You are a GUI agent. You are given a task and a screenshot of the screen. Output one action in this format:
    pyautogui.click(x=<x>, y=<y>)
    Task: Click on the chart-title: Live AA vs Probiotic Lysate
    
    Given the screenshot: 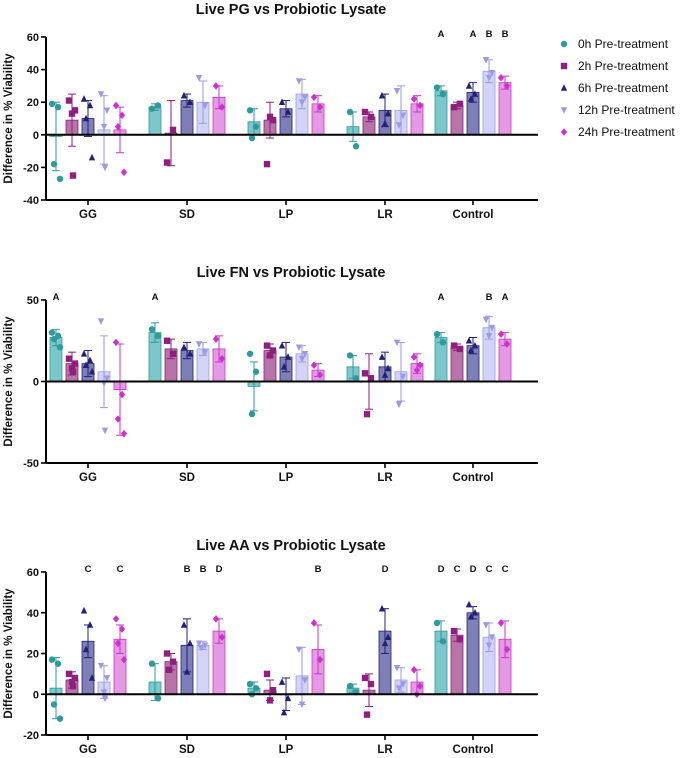 What is the action you would take?
    pyautogui.click(x=290, y=546)
    